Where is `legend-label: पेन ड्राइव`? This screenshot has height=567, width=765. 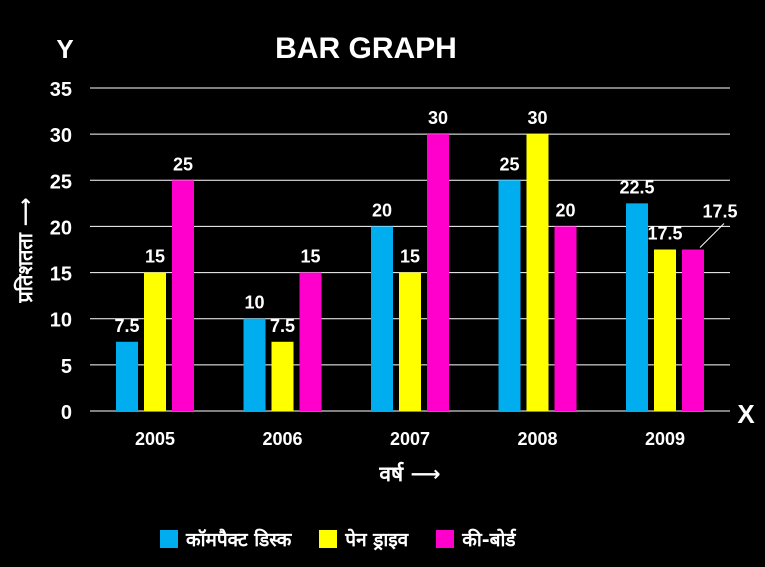 legend-label: पेन ड्राइव is located at coordinates (377, 540).